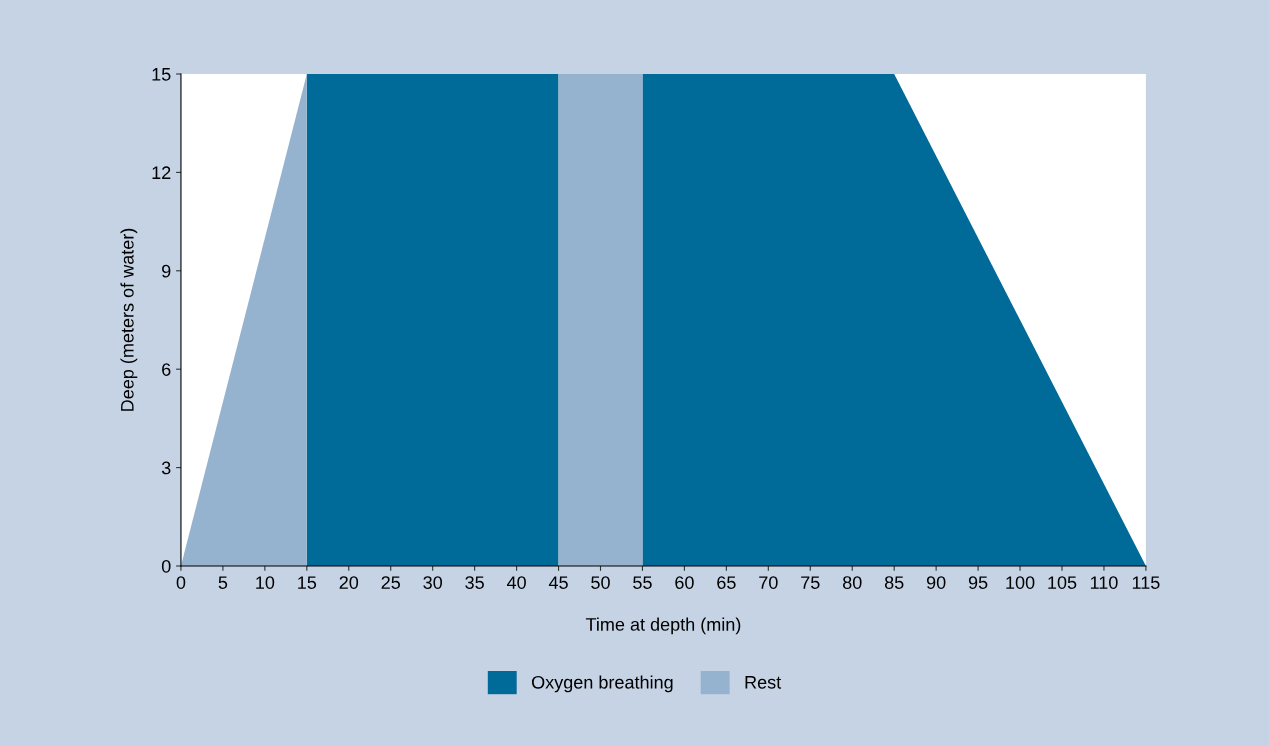  What do you see at coordinates (391, 582) in the screenshot?
I see `x-tick-label: 25` at bounding box center [391, 582].